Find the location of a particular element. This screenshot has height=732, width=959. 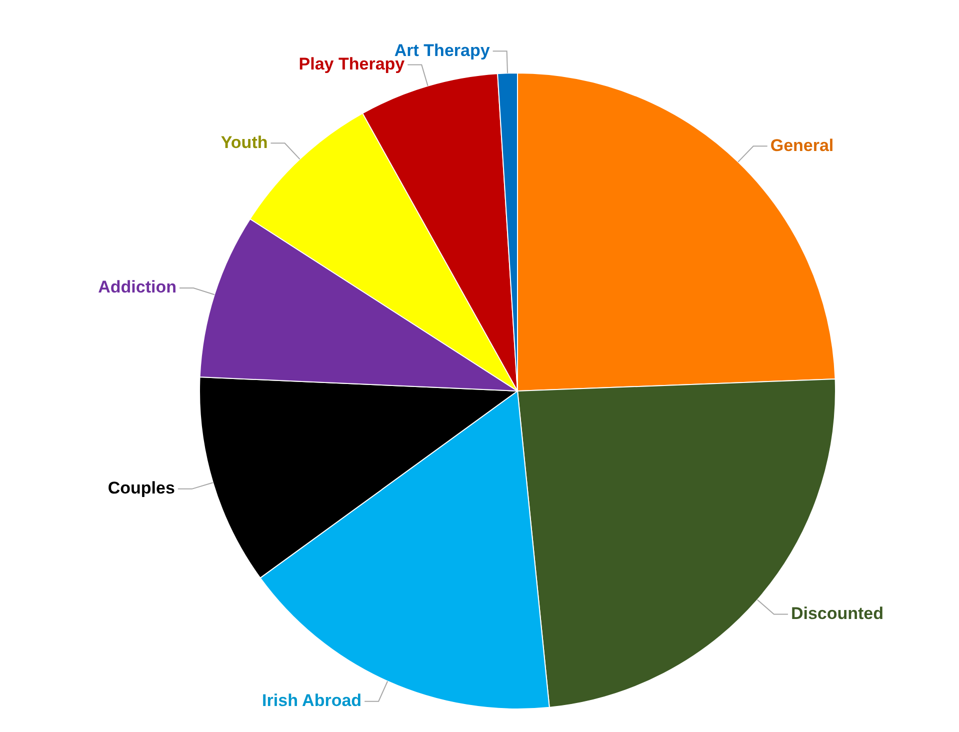

slice-label: Art Therapy is located at coordinates (442, 50).